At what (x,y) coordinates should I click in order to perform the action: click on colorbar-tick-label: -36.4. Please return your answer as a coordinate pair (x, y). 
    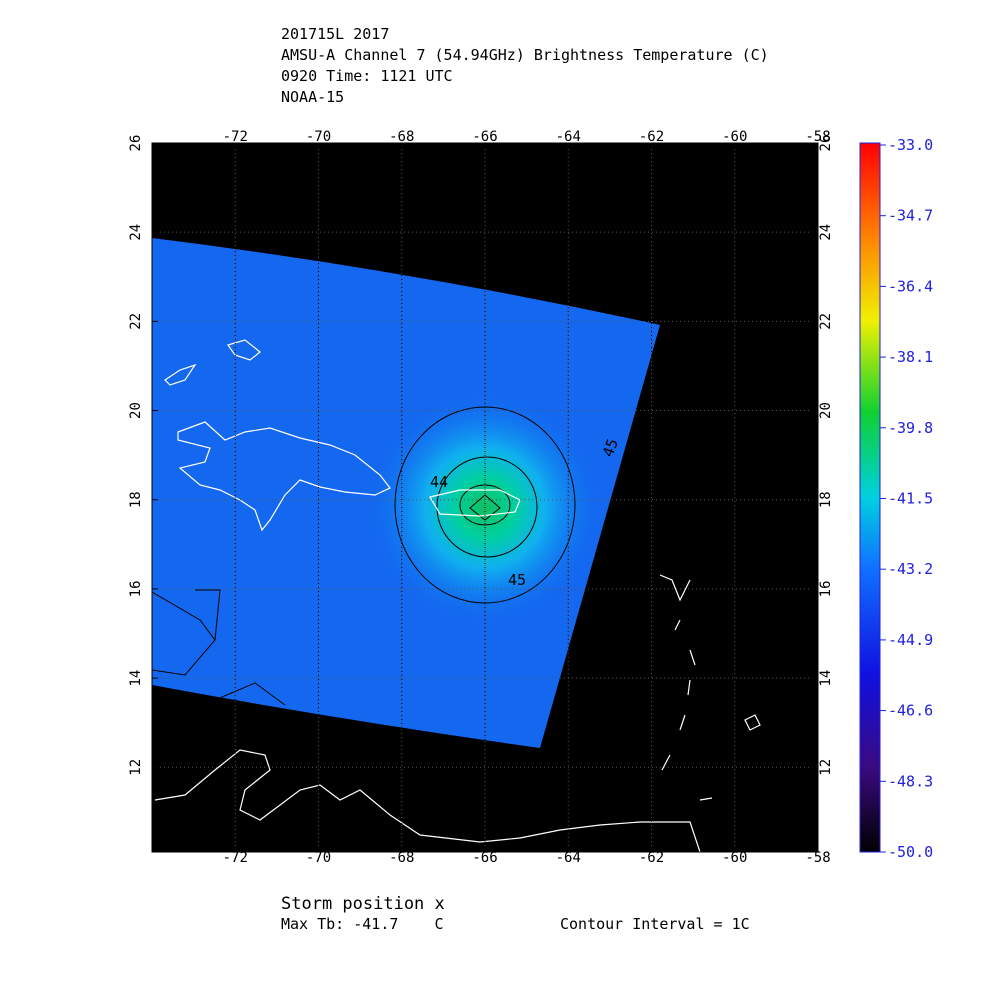
    Looking at the image, I should click on (910, 286).